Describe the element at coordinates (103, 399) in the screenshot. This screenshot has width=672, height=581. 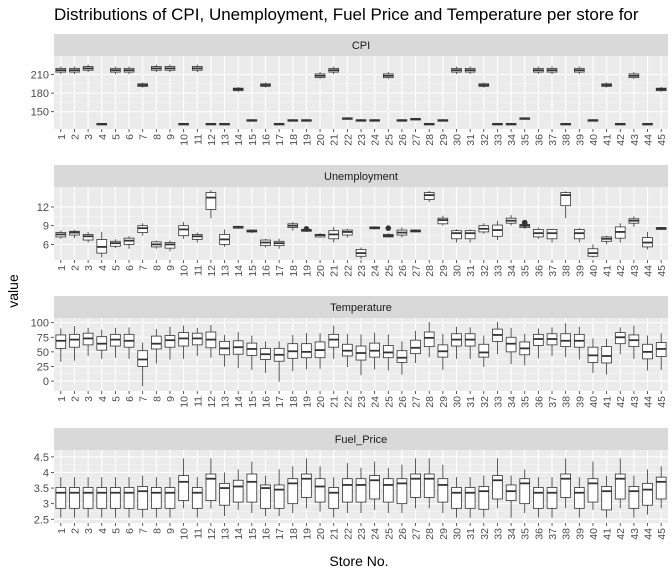
I see `x-tick-label: 4` at that location.